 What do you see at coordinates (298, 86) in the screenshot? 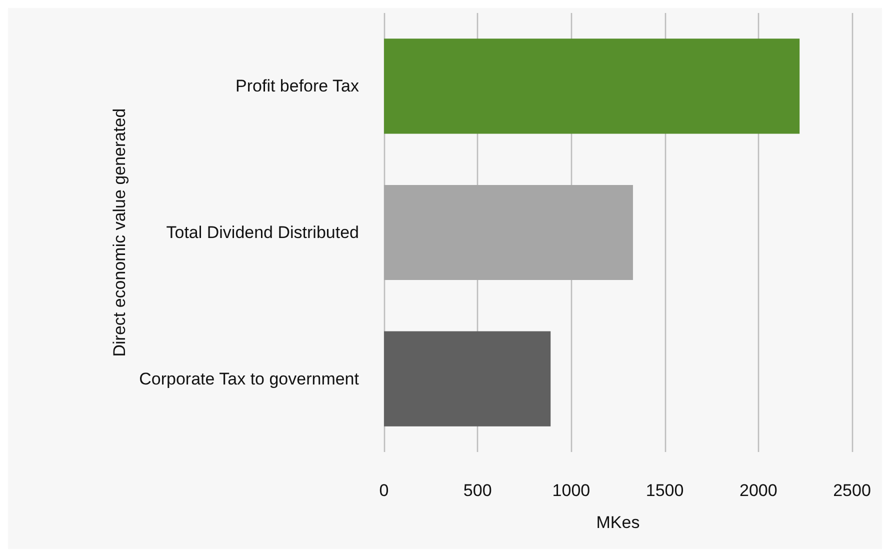
I see `y-tick-label: Profit before Tax` at bounding box center [298, 86].